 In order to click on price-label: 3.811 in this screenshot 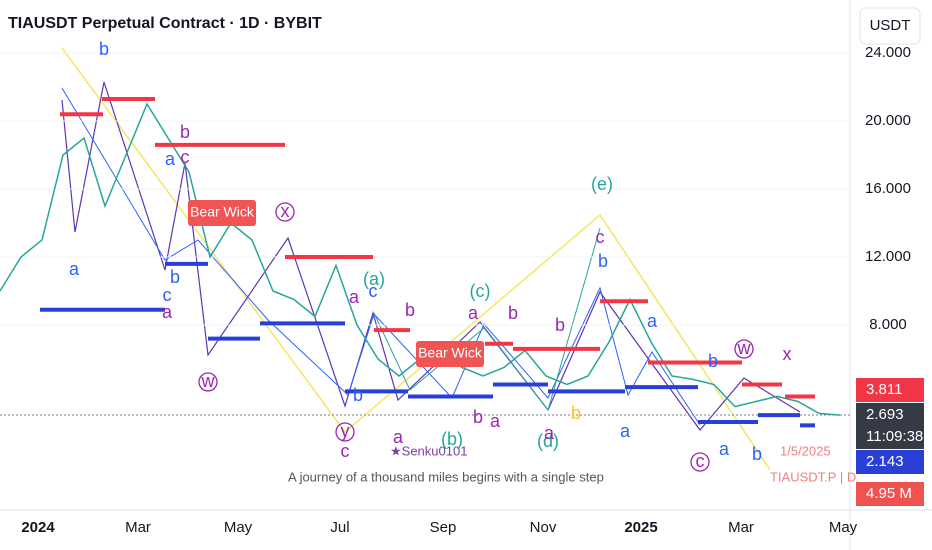, I will do `click(884, 389)`.